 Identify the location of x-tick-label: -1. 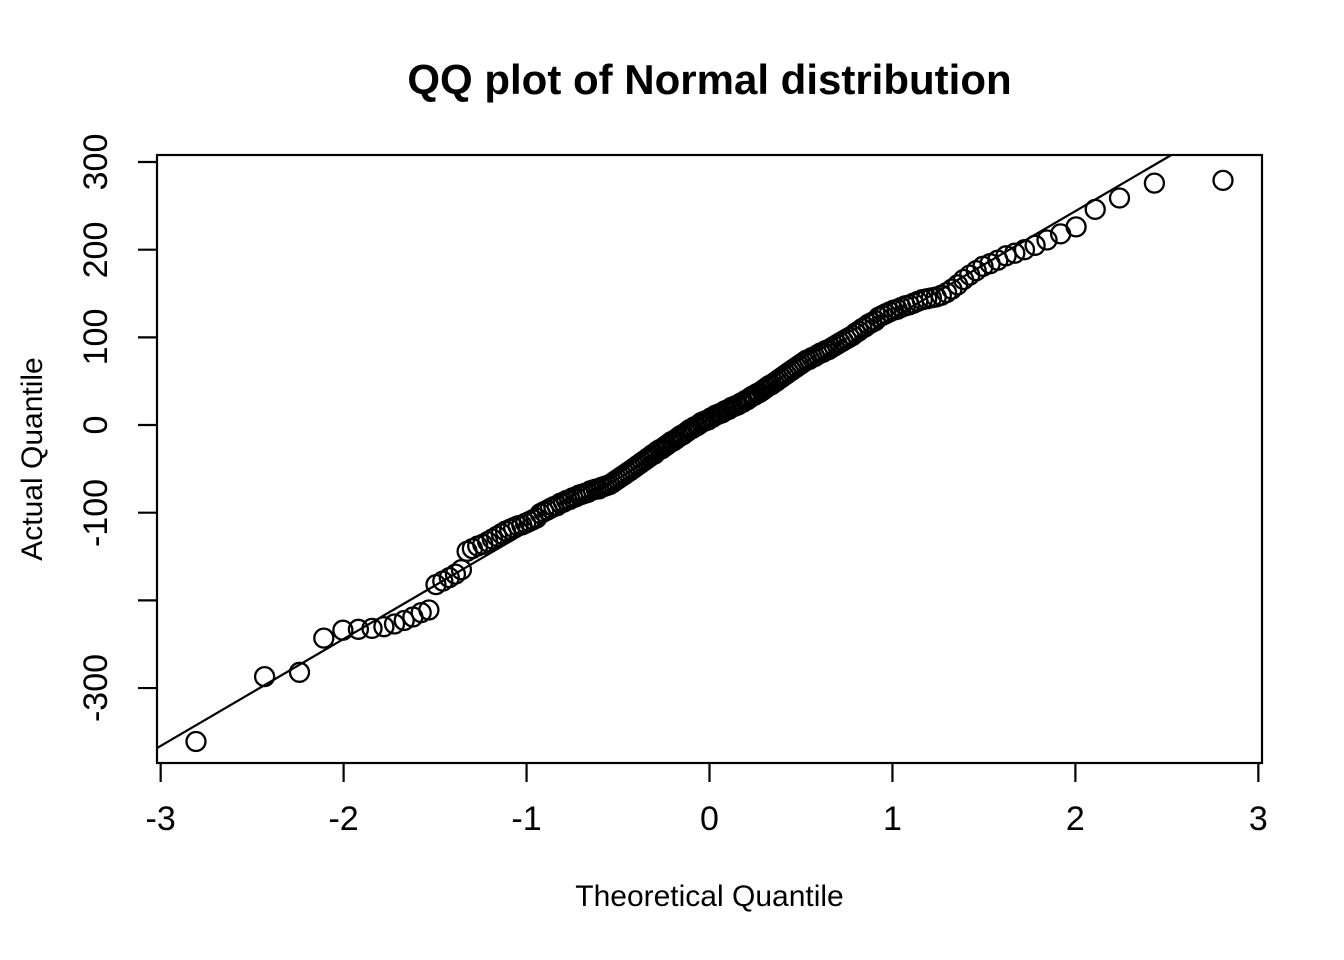
(526, 819).